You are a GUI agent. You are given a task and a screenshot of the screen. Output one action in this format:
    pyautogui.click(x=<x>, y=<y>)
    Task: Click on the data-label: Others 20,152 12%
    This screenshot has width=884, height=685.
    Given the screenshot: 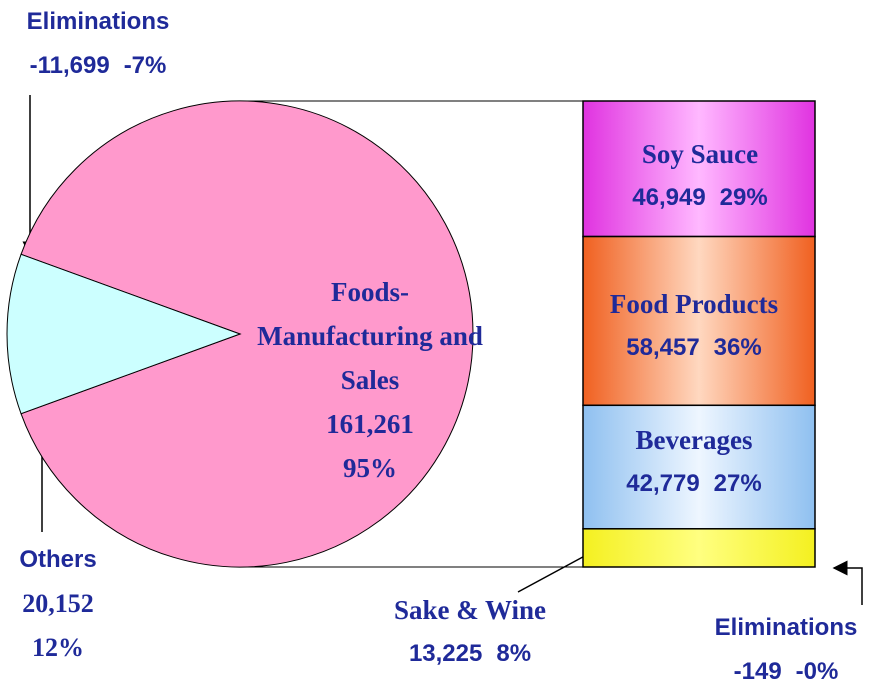 What is the action you would take?
    pyautogui.click(x=57, y=604)
    